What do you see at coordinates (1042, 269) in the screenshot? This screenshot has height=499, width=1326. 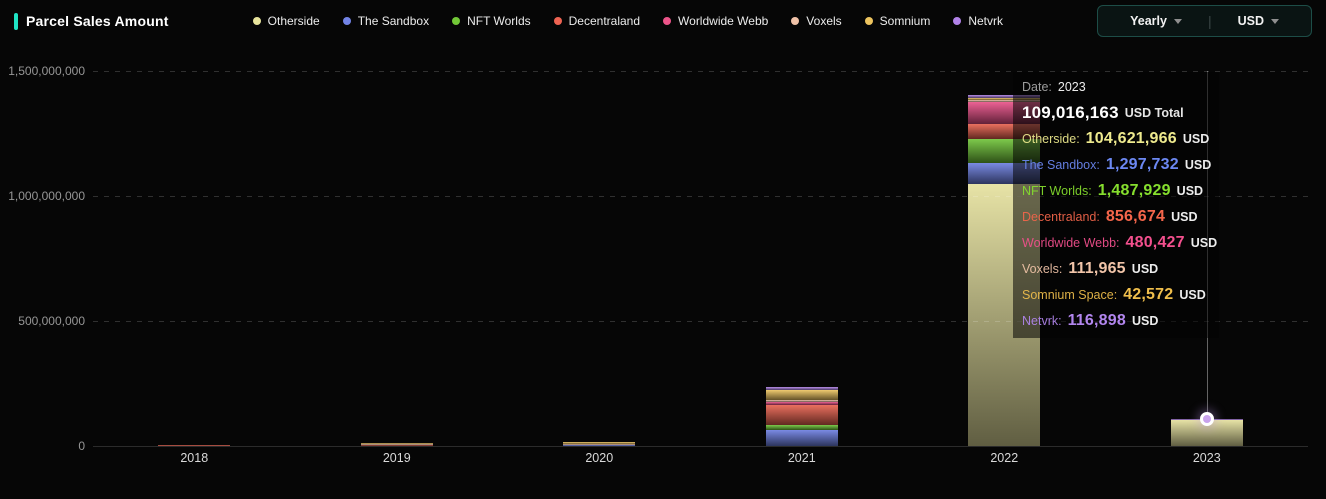 I see `tooltip-series-label: Voxels:` at bounding box center [1042, 269].